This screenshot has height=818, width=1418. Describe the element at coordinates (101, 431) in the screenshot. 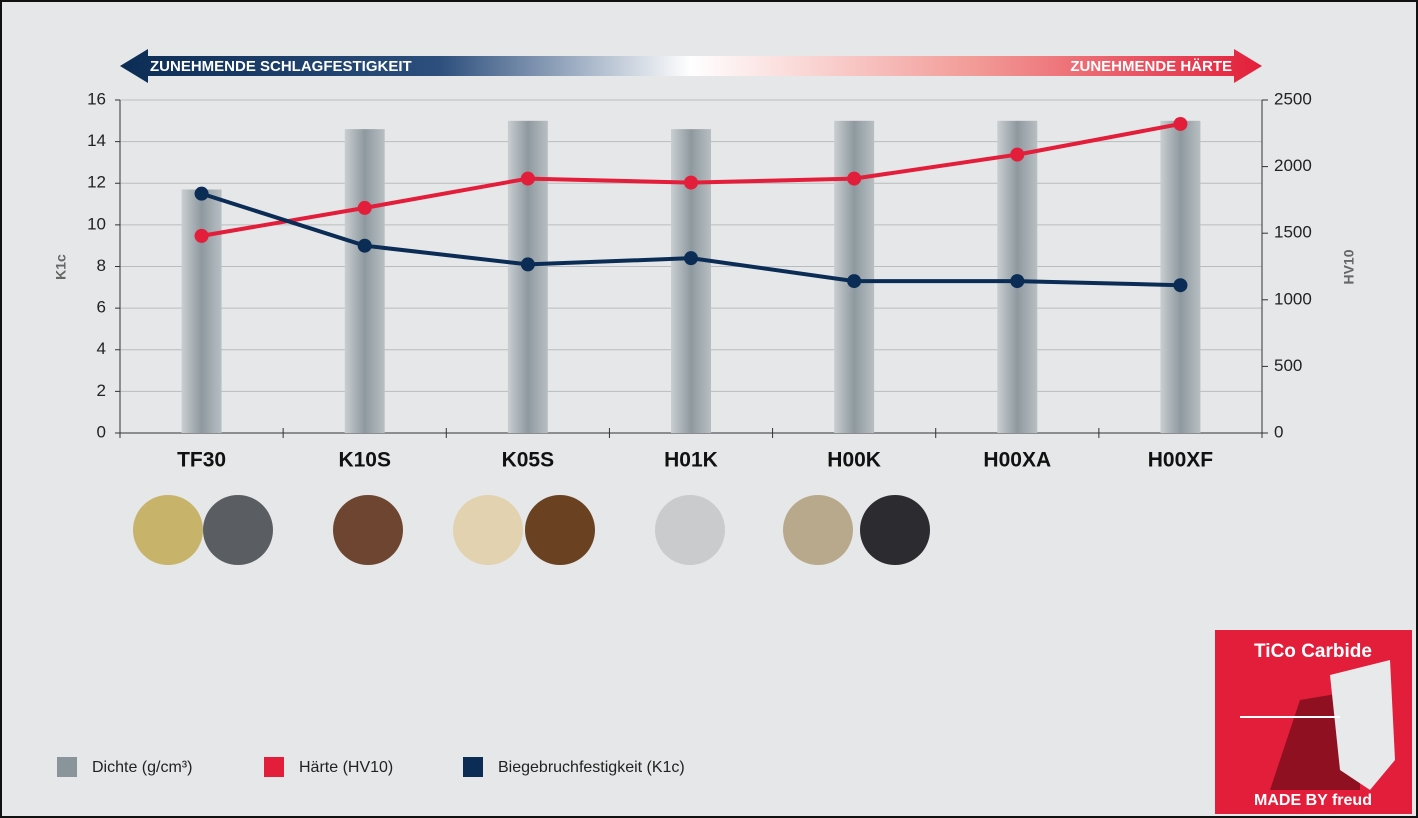

I see `y-tick-label: 0` at that location.